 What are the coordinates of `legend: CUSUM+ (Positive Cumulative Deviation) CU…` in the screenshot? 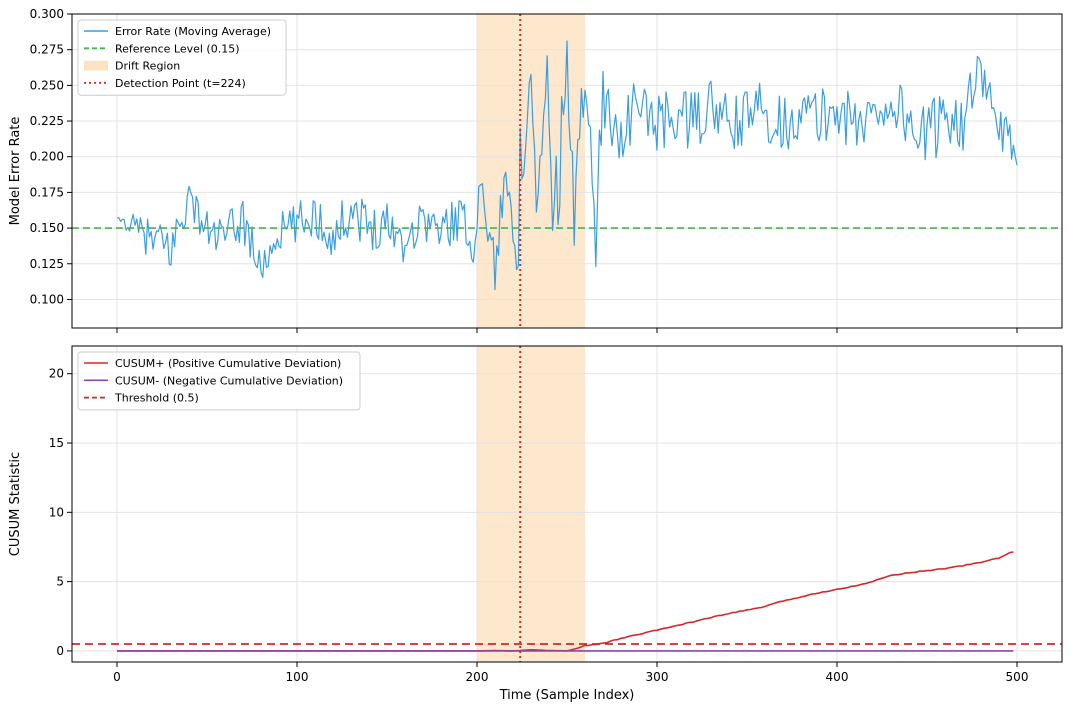 It's located at (219, 381).